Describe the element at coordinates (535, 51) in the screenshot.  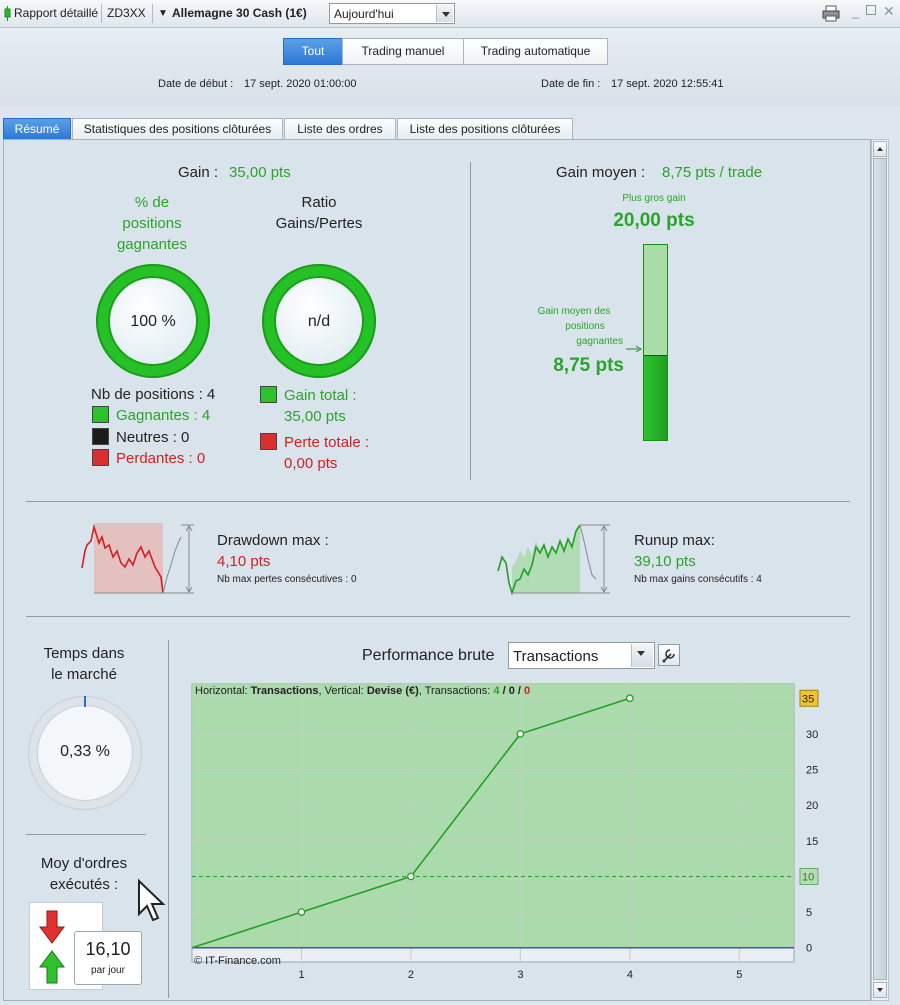
I see `filter-auto-button: Trading automatique` at that location.